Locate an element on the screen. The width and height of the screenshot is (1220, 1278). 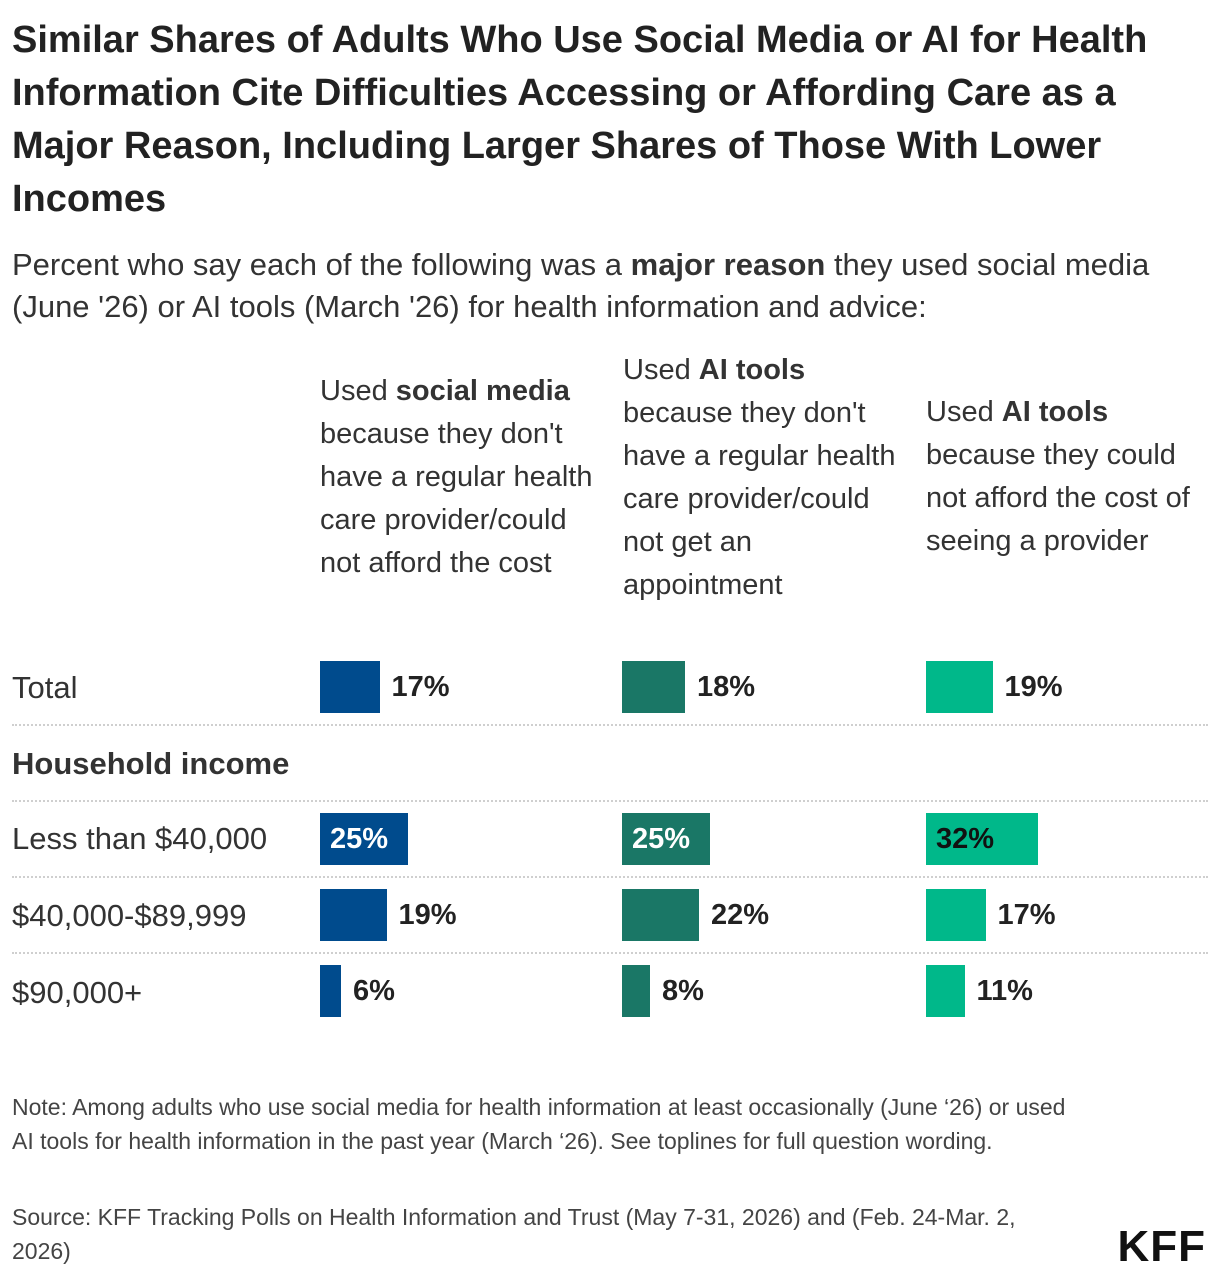
value-label-social-media-less-than-40000: 25% is located at coordinates (359, 839).